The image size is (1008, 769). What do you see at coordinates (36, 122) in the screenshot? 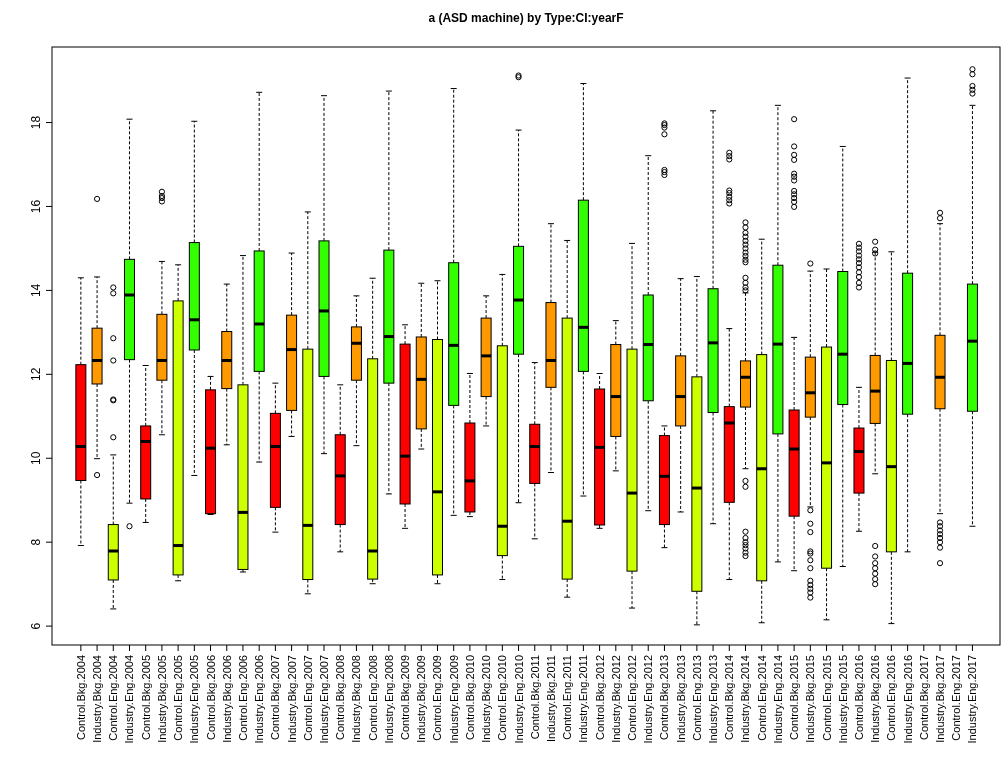
I see `y-tick-label: 18` at bounding box center [36, 122].